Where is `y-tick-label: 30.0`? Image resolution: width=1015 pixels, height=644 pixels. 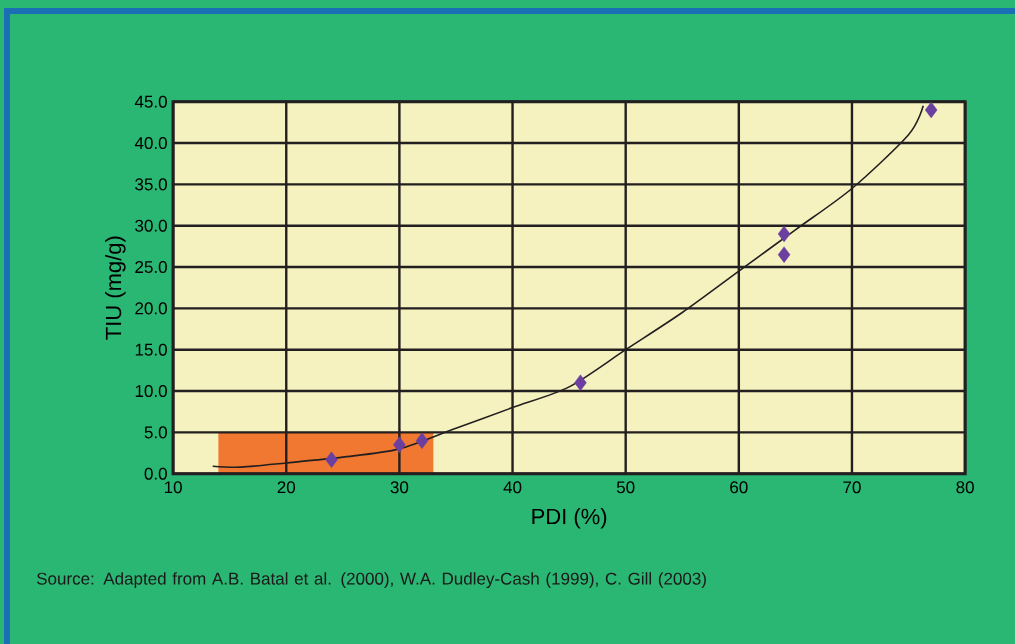 y-tick-label: 30.0 is located at coordinates (151, 225).